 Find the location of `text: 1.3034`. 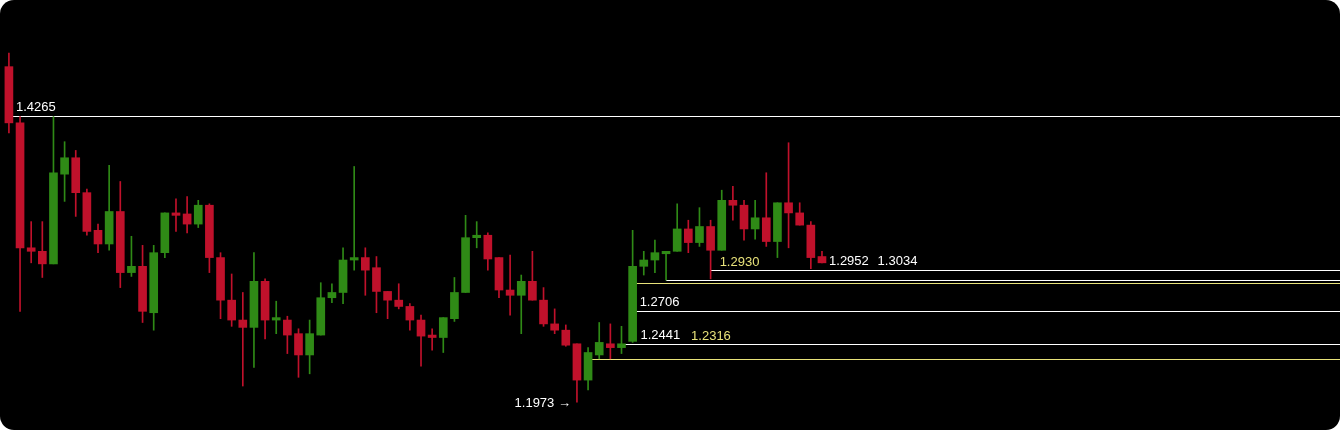

text: 1.3034 is located at coordinates (897, 260).